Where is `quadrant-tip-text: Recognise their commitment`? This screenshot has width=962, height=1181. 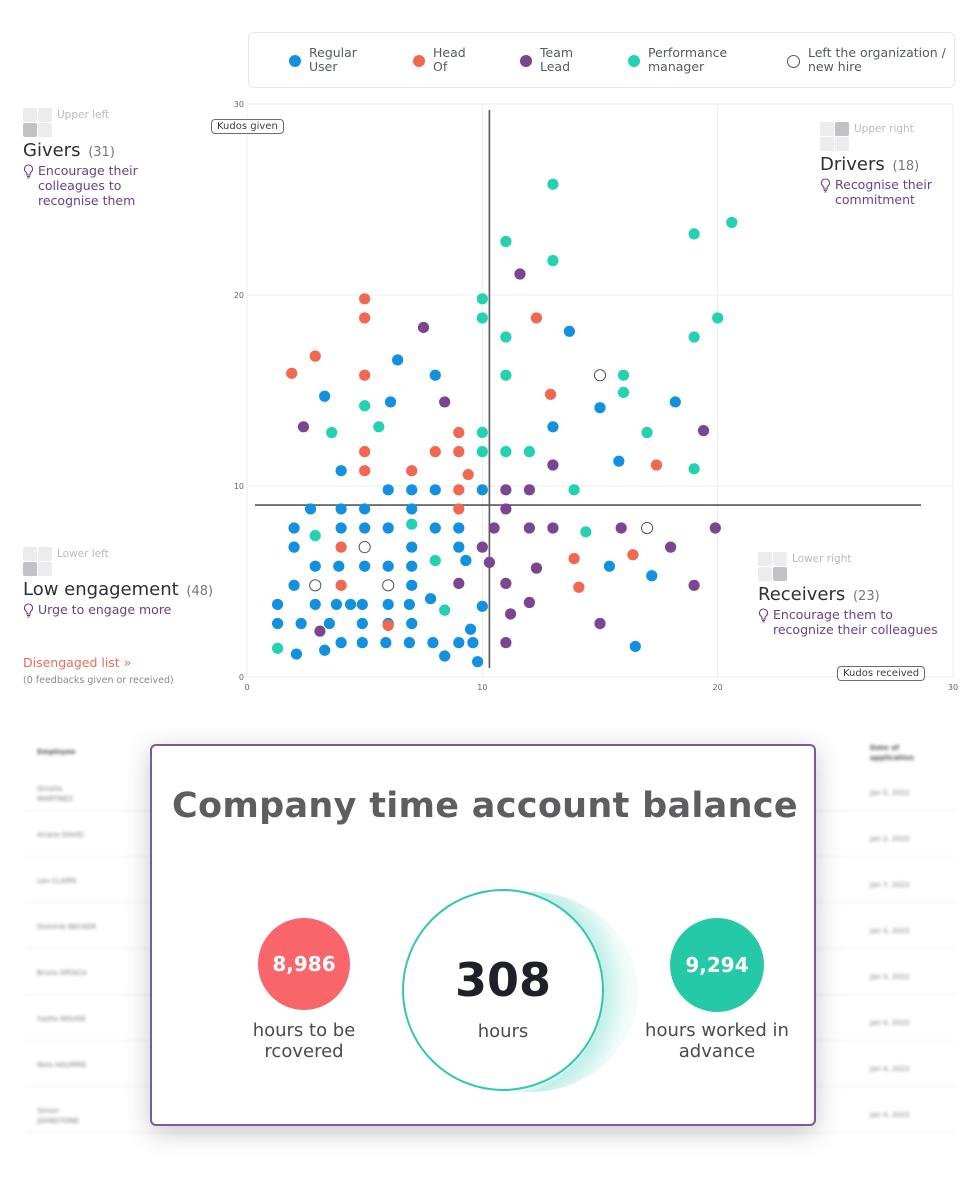
quadrant-tip-text: Recognise their commitment is located at coordinates (883, 192).